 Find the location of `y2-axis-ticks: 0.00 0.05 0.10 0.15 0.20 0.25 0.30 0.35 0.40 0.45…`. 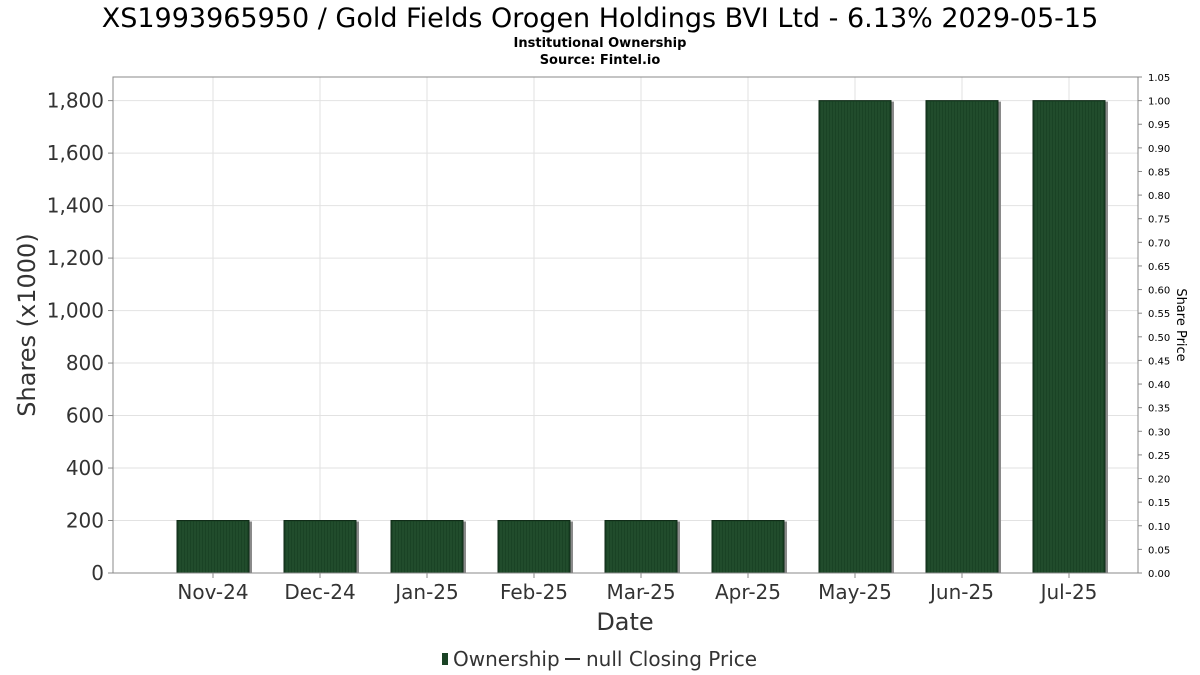

y2-axis-ticks: 0.00 0.05 0.10 0.15 0.20 0.25 0.30 0.35 0.40 0.45… is located at coordinates (1154, 326).